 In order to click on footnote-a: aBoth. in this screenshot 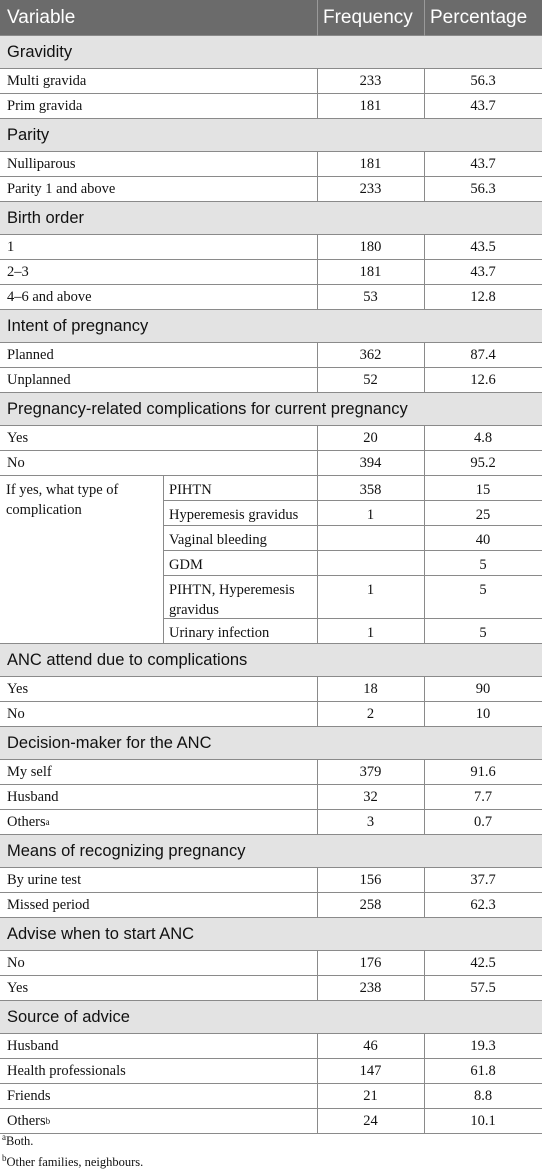, I will do `click(18, 1139)`.